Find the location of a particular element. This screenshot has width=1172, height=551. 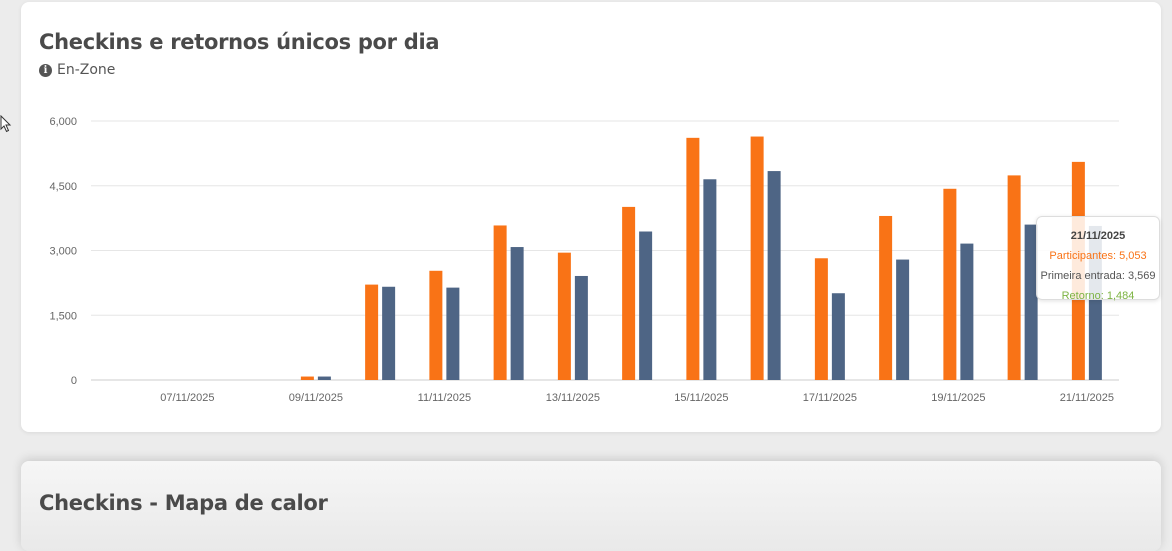

tooltip-participantes: Participantes: 5,053 is located at coordinates (1098, 256).